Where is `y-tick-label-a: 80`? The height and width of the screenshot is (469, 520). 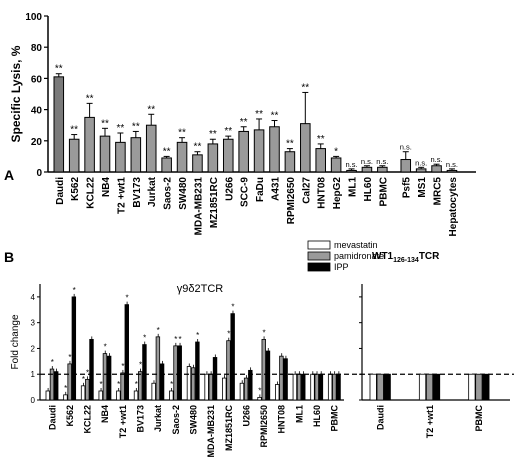 y-tick-label-a: 80 is located at coordinates (37, 48).